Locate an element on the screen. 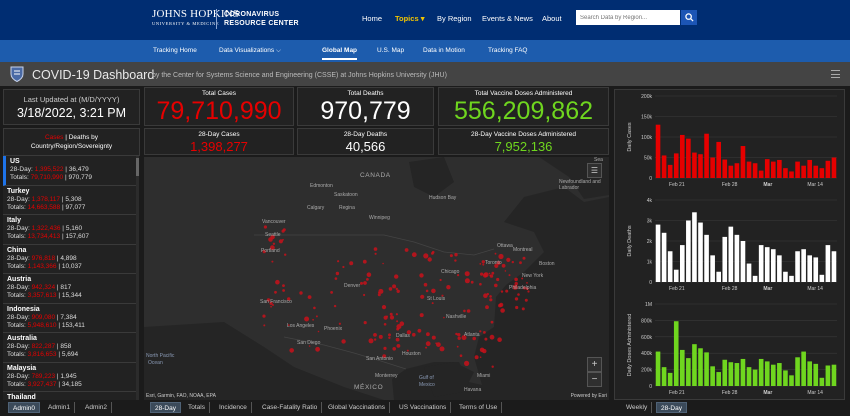 This screenshot has width=850, height=416. tab-chart-28-day: 28-Day is located at coordinates (671, 407).